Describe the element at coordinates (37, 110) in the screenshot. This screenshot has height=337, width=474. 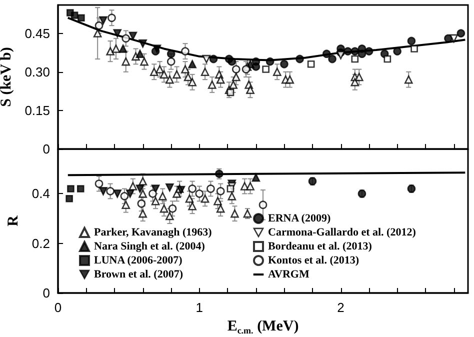
I see `y-tick-label: 0.15` at that location.